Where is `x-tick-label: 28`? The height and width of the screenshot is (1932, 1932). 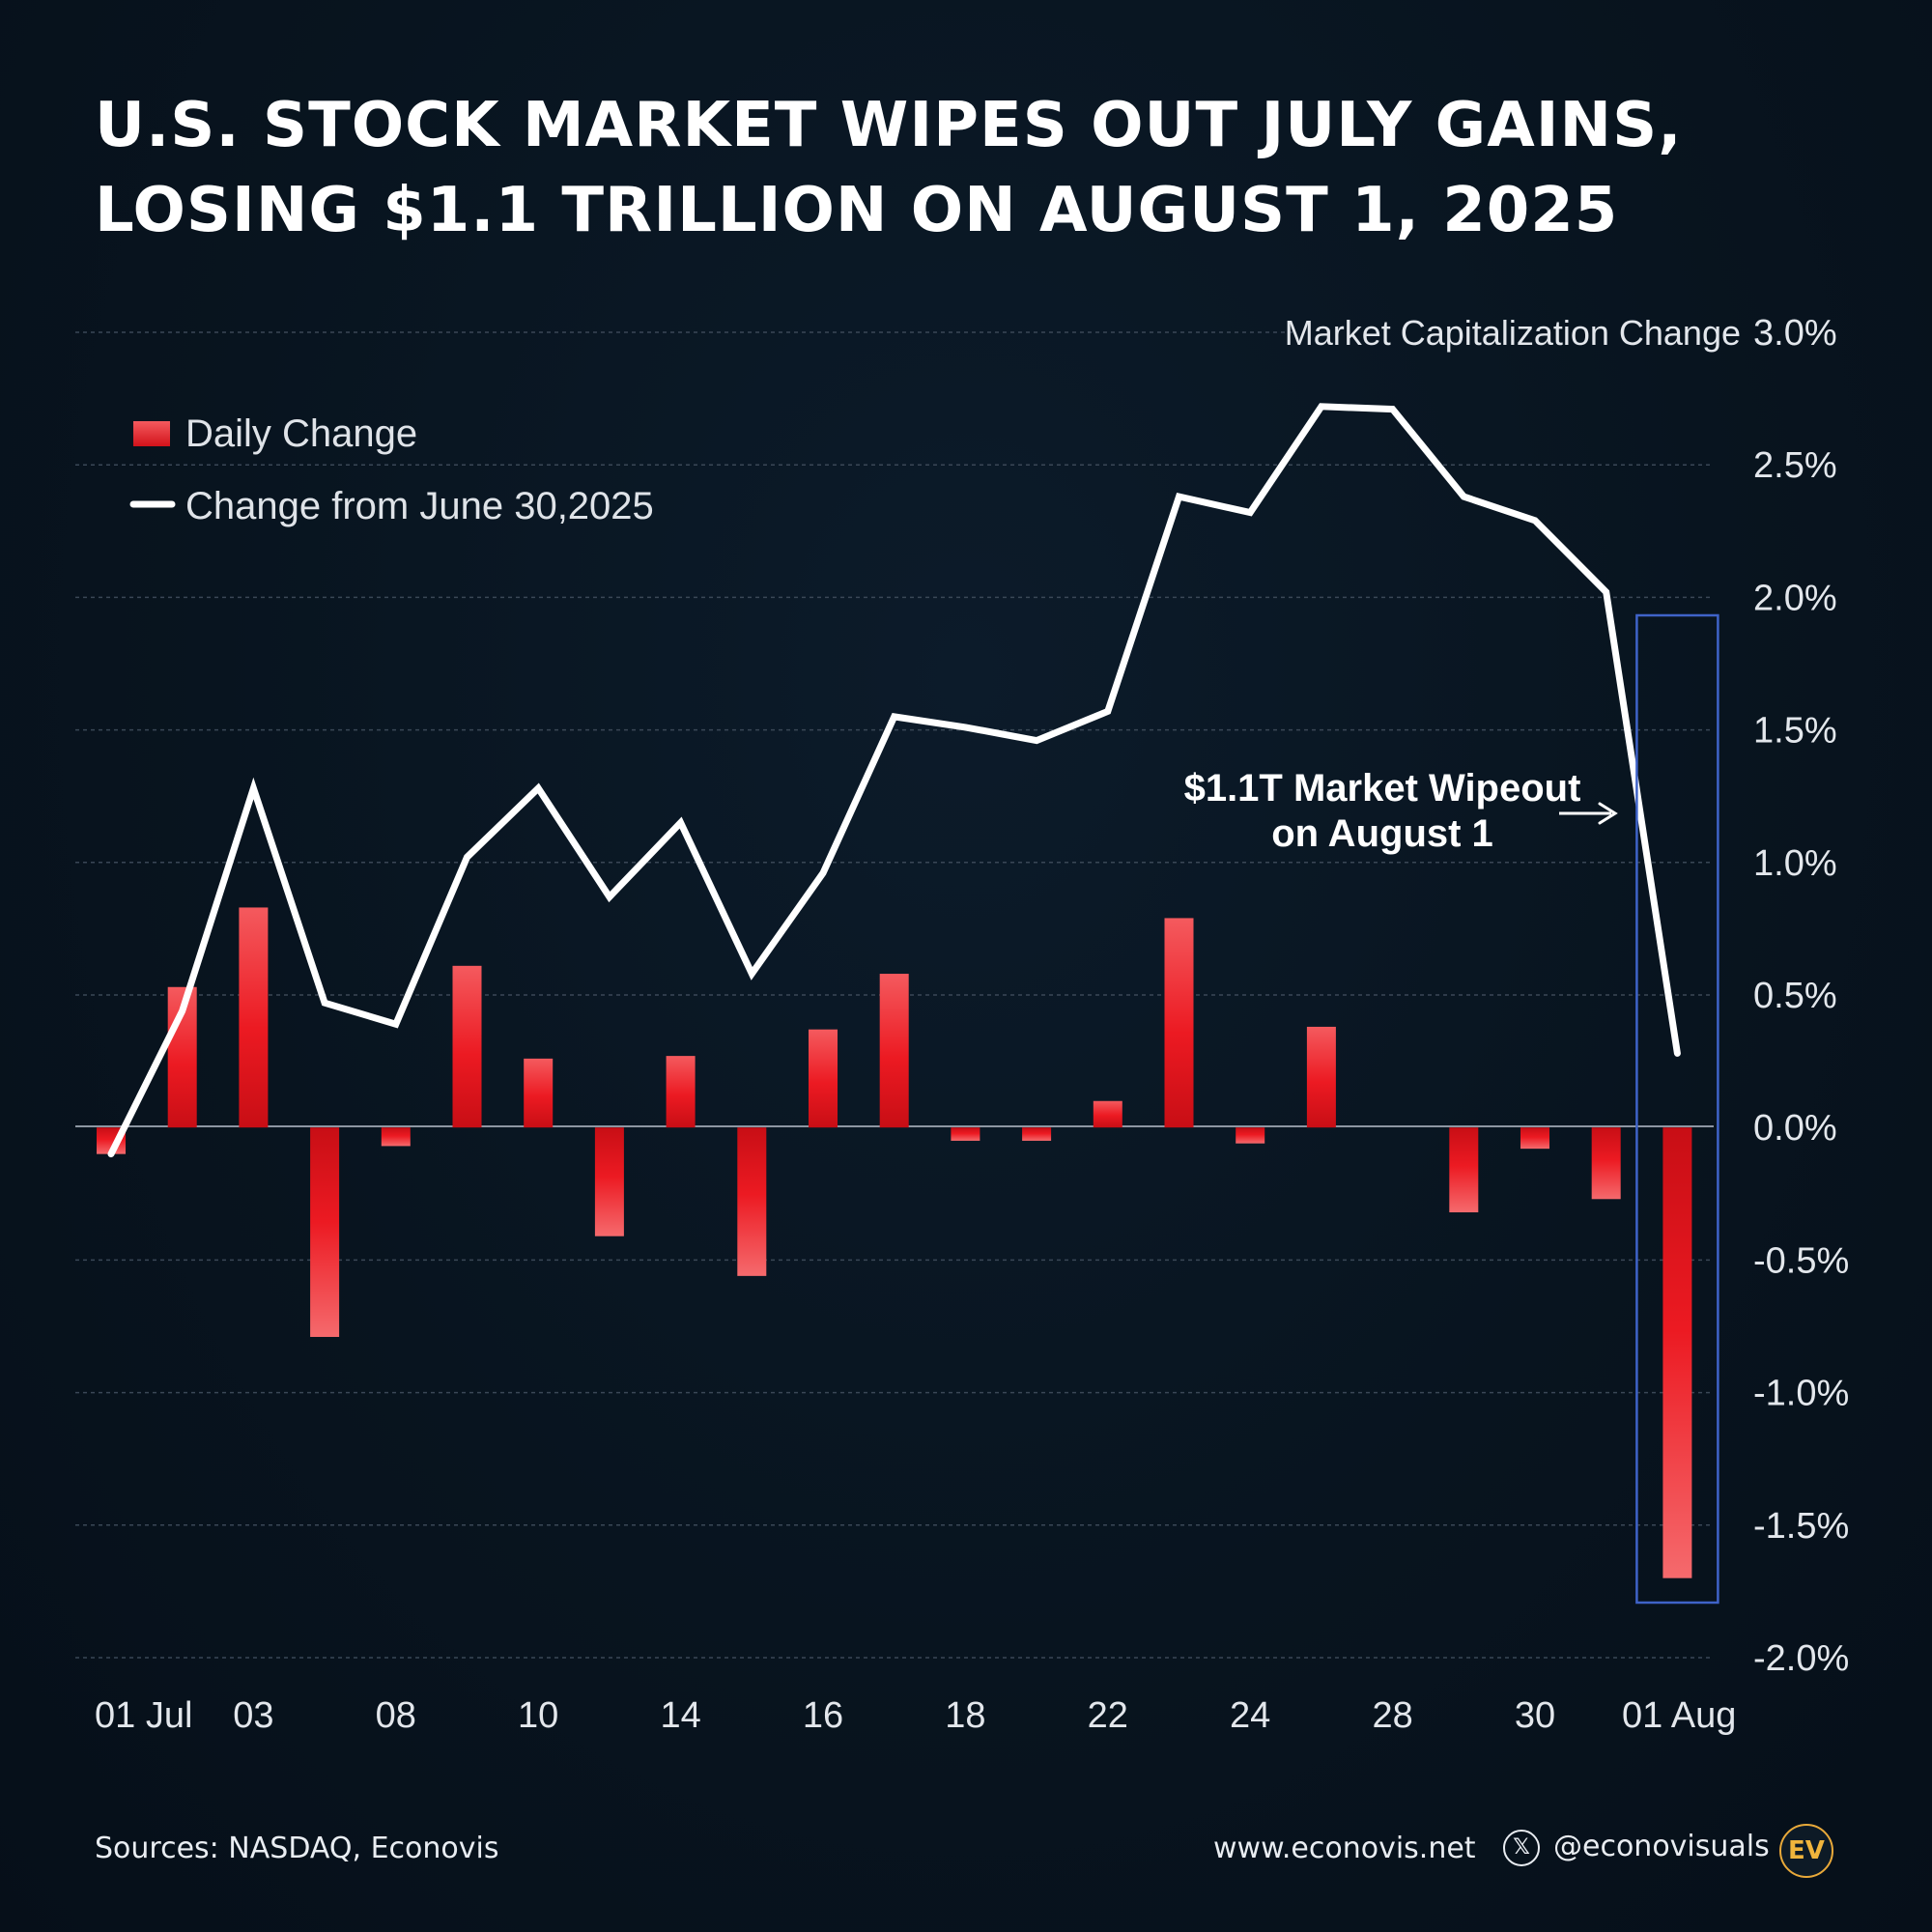
x-tick-label: 28 is located at coordinates (1392, 1715).